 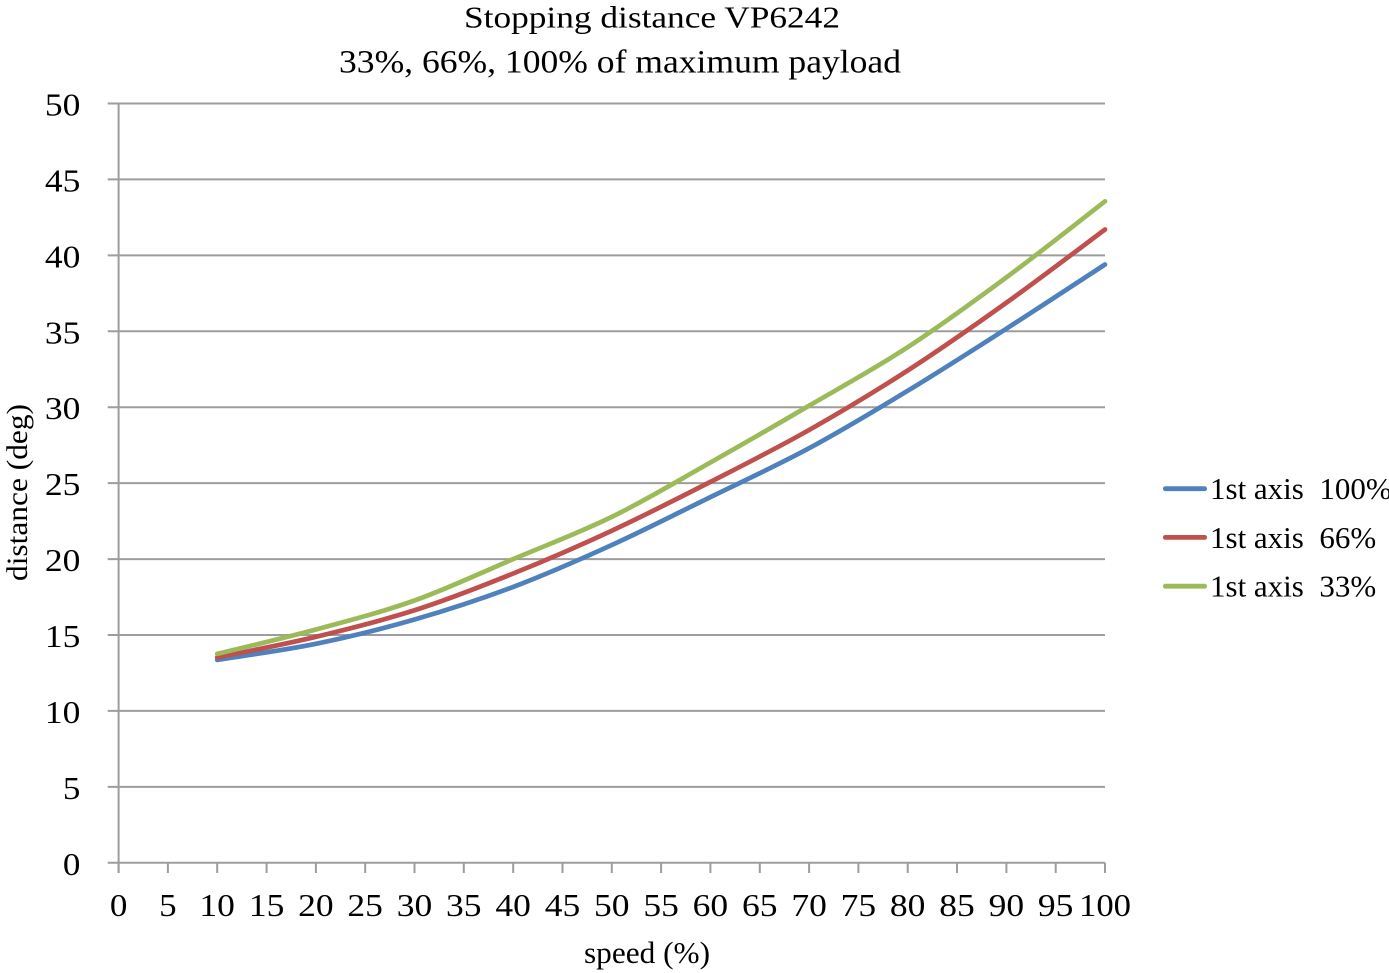 I want to click on svg-text:33%, 66%, 100% of maximum payl: 33%, 66%, 100% of maximum payload, so click(x=620, y=63).